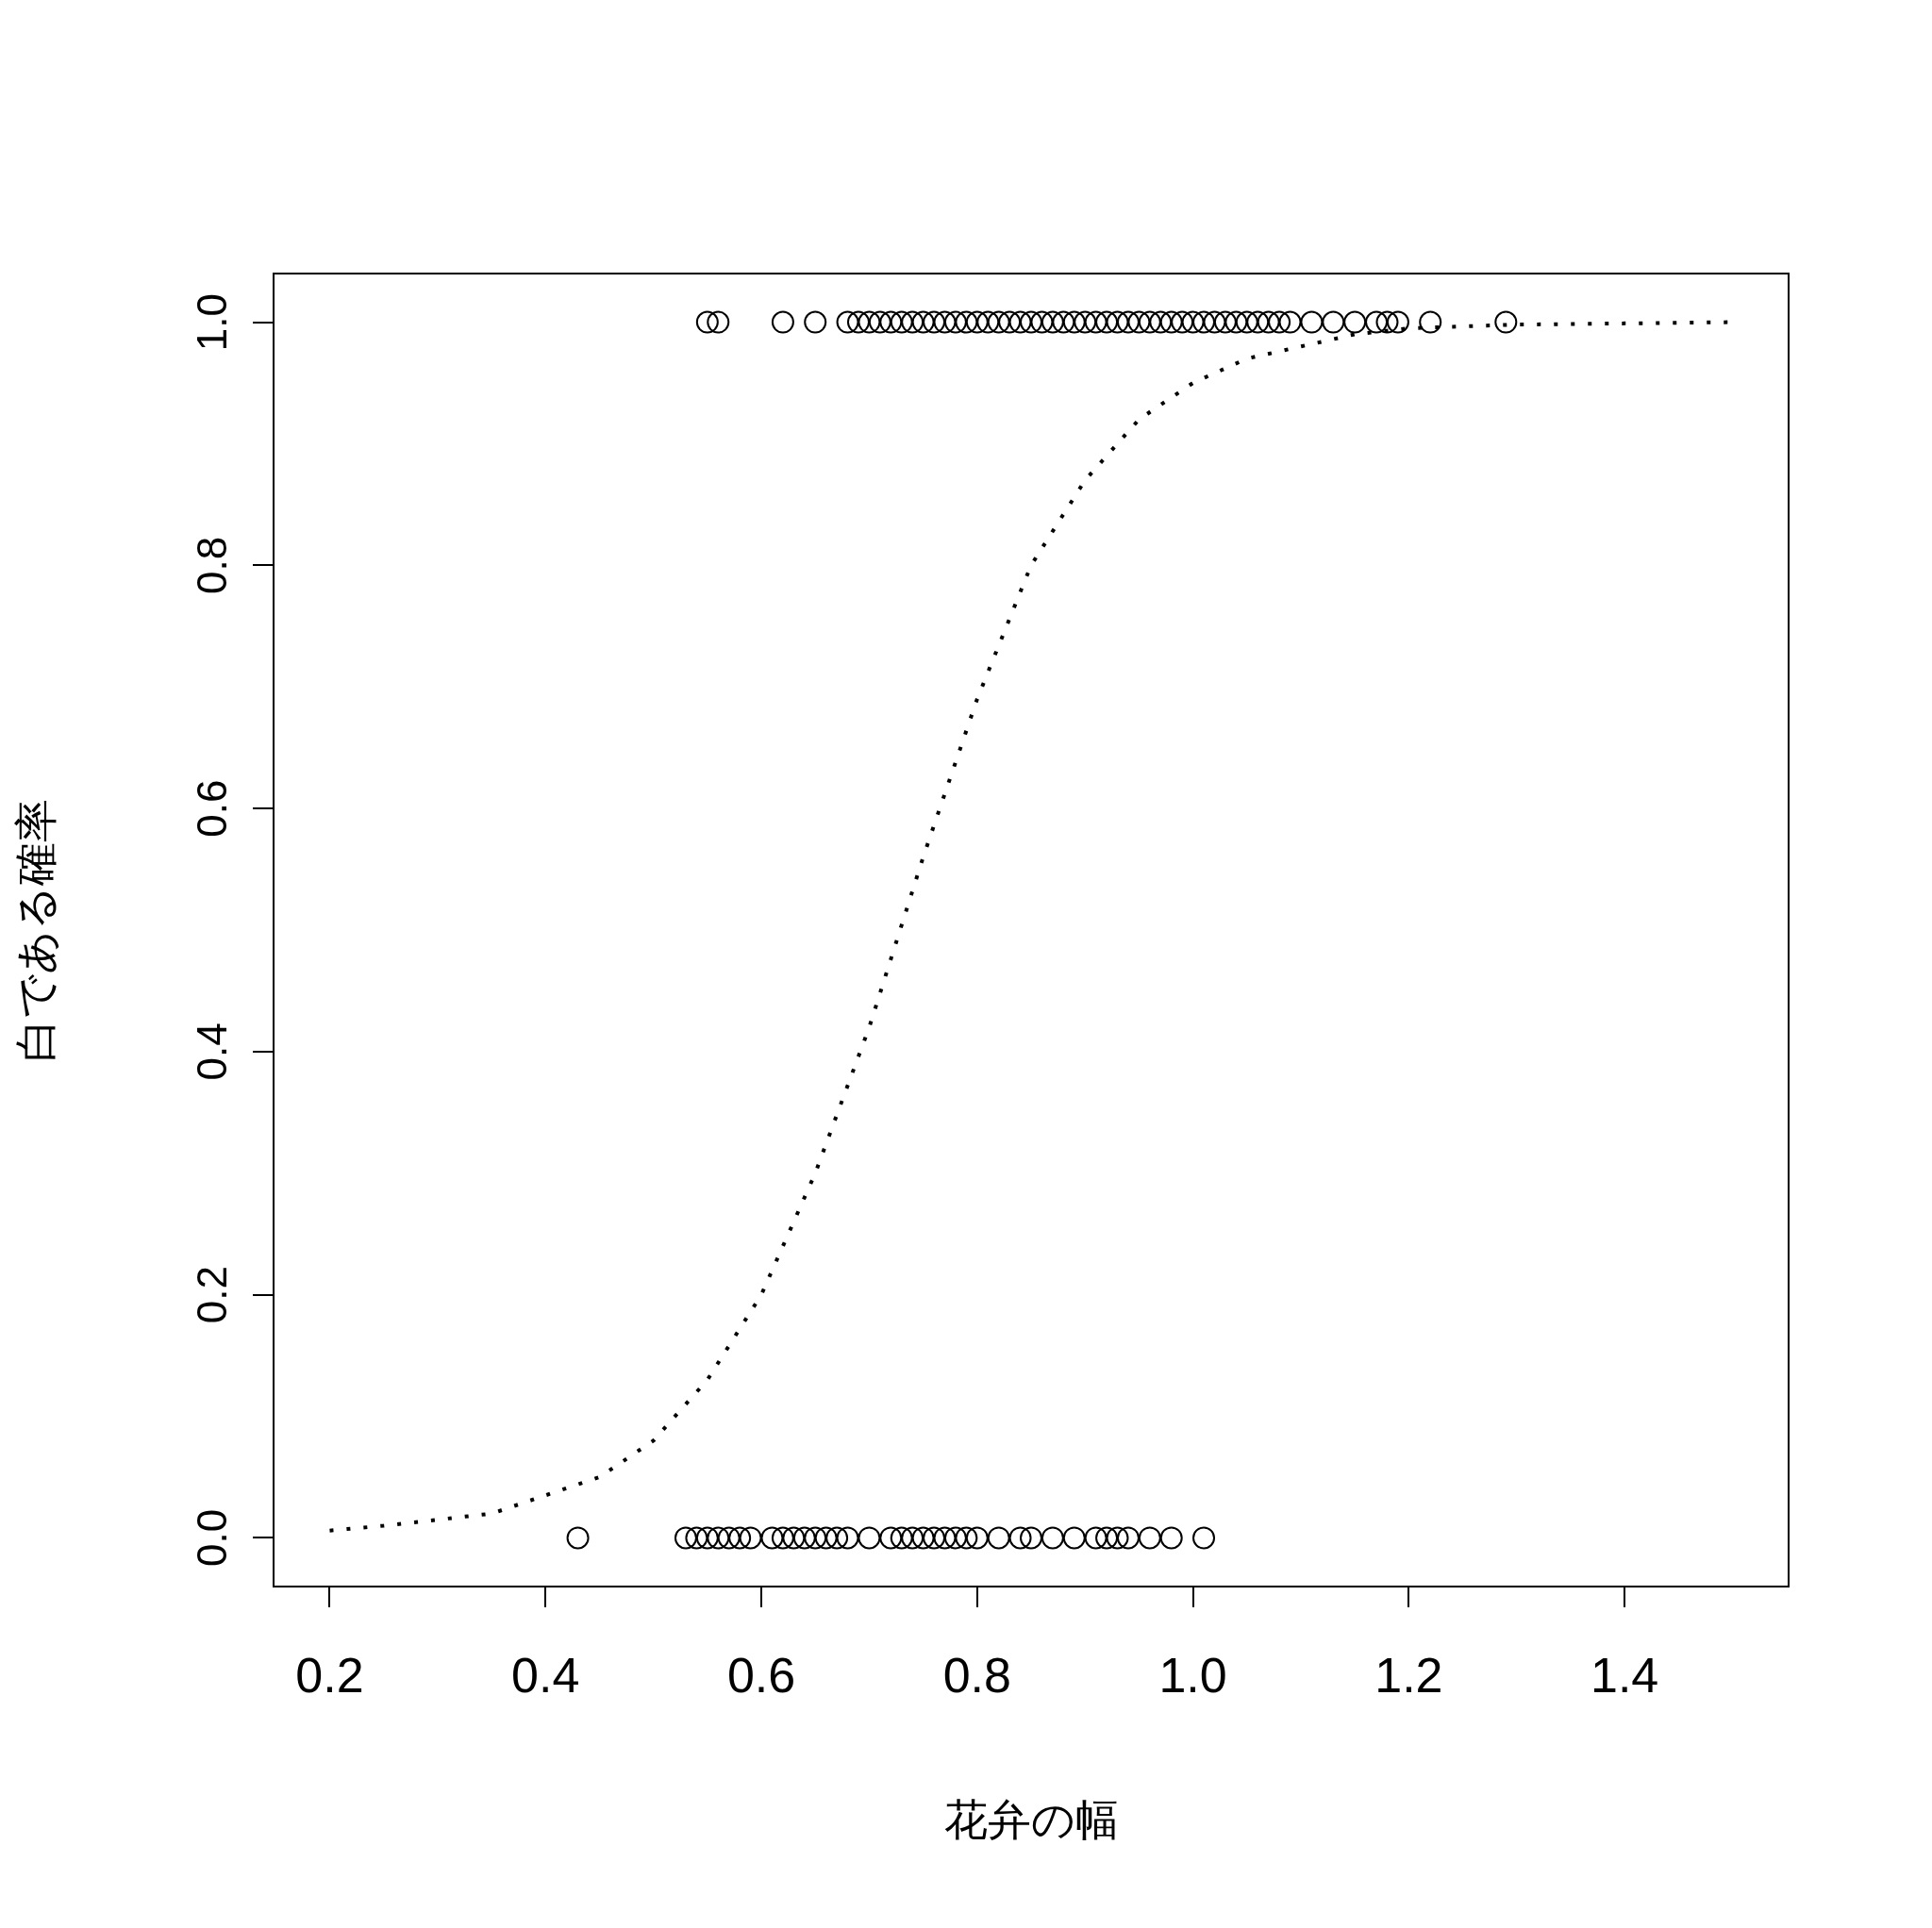  What do you see at coordinates (1192, 1675) in the screenshot?
I see `x-tick-label: 1.0` at bounding box center [1192, 1675].